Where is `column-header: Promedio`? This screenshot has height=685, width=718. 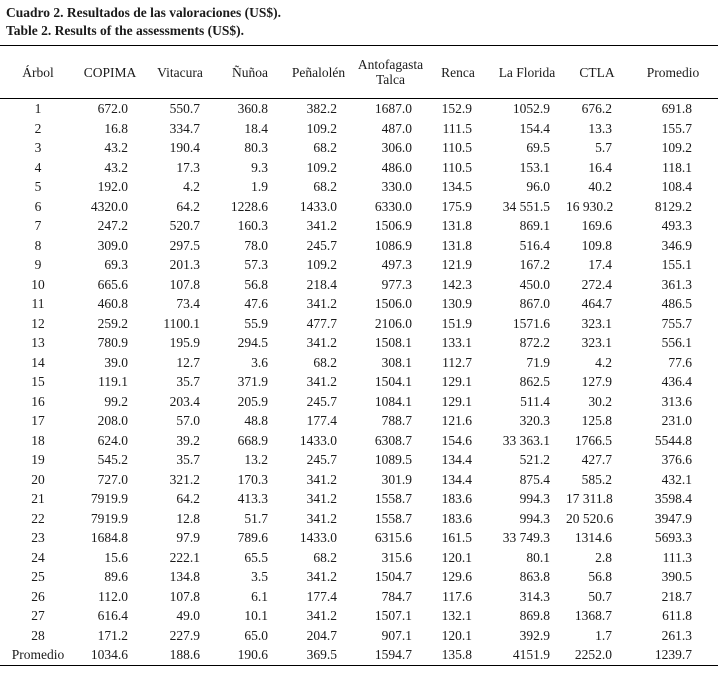
column-header: Promedio is located at coordinates (673, 72).